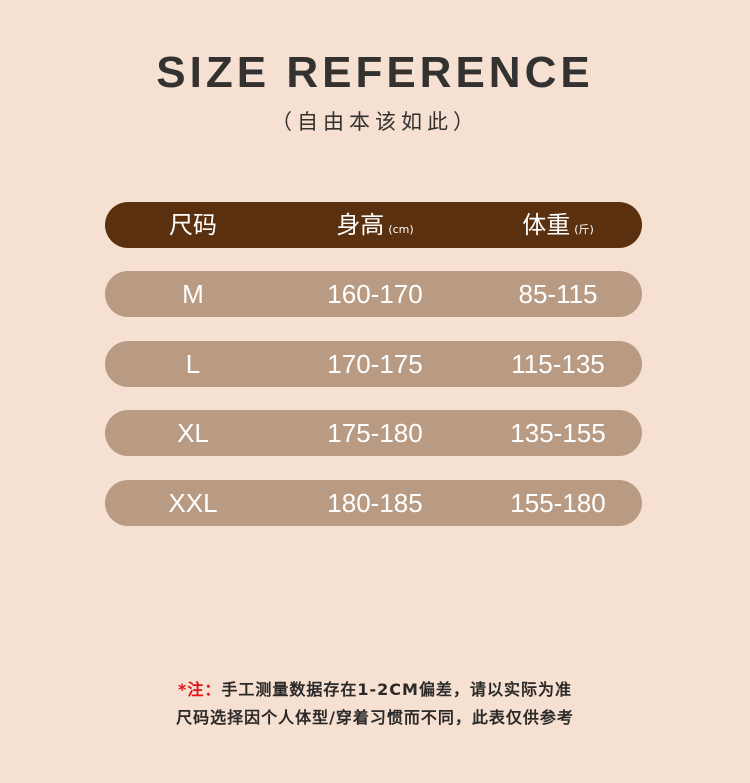  I want to click on cell-height: 175-180, so click(375, 433).